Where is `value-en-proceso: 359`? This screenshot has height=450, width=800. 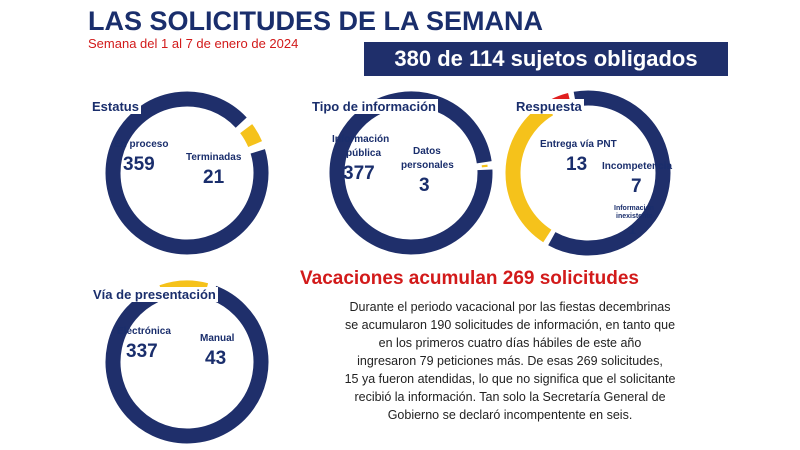
value-en-proceso: 359 is located at coordinates (139, 164).